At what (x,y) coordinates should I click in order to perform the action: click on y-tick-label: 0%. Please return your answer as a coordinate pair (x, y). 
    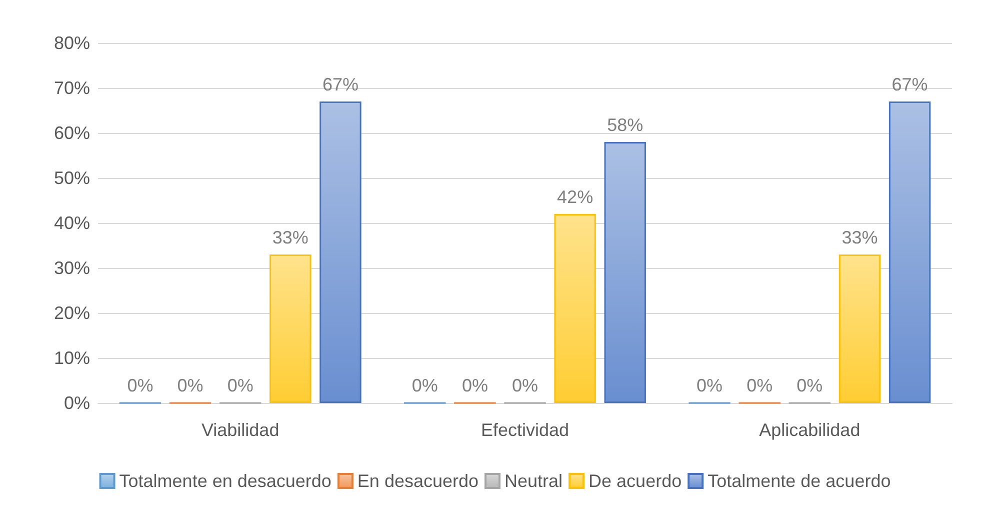
    Looking at the image, I should click on (77, 403).